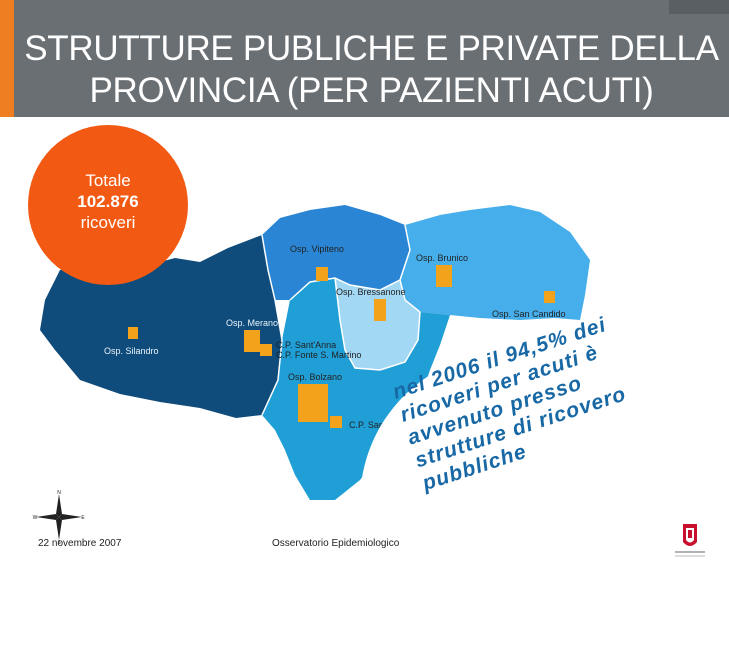 This screenshot has width=729, height=652. I want to click on hospital-label-silandro: Osp. Silandro, so click(131, 351).